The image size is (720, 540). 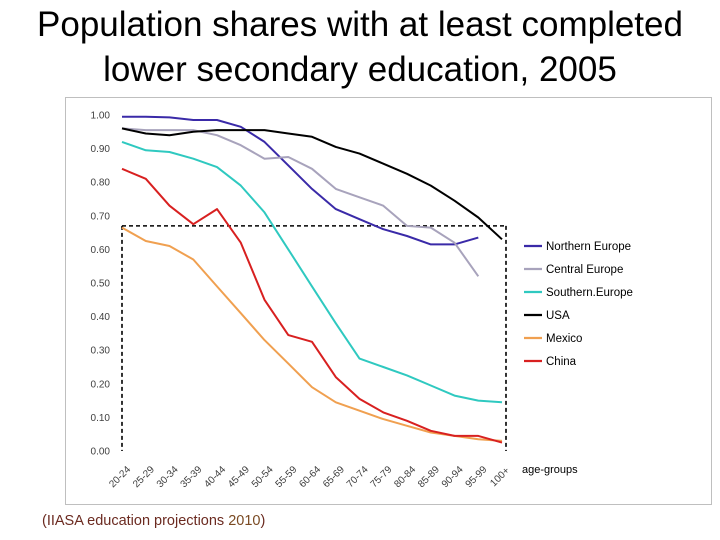 I want to click on x-tick-label: 50-54, so click(x=263, y=477).